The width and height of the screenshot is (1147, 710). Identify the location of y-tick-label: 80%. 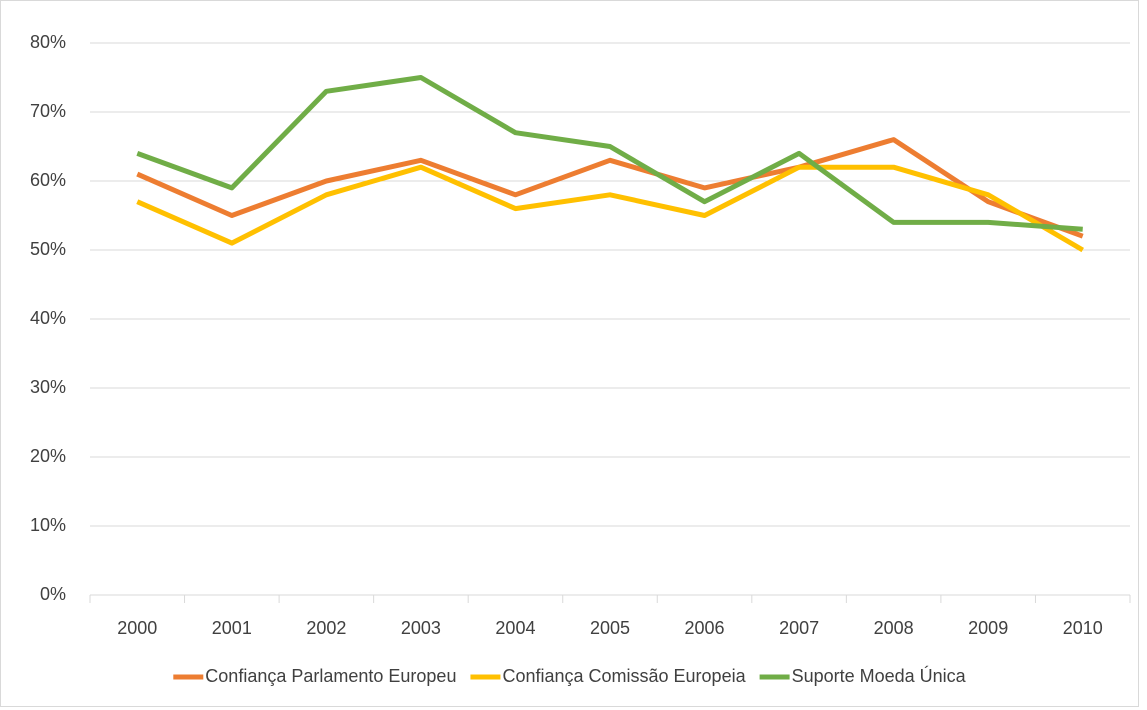
(48, 42).